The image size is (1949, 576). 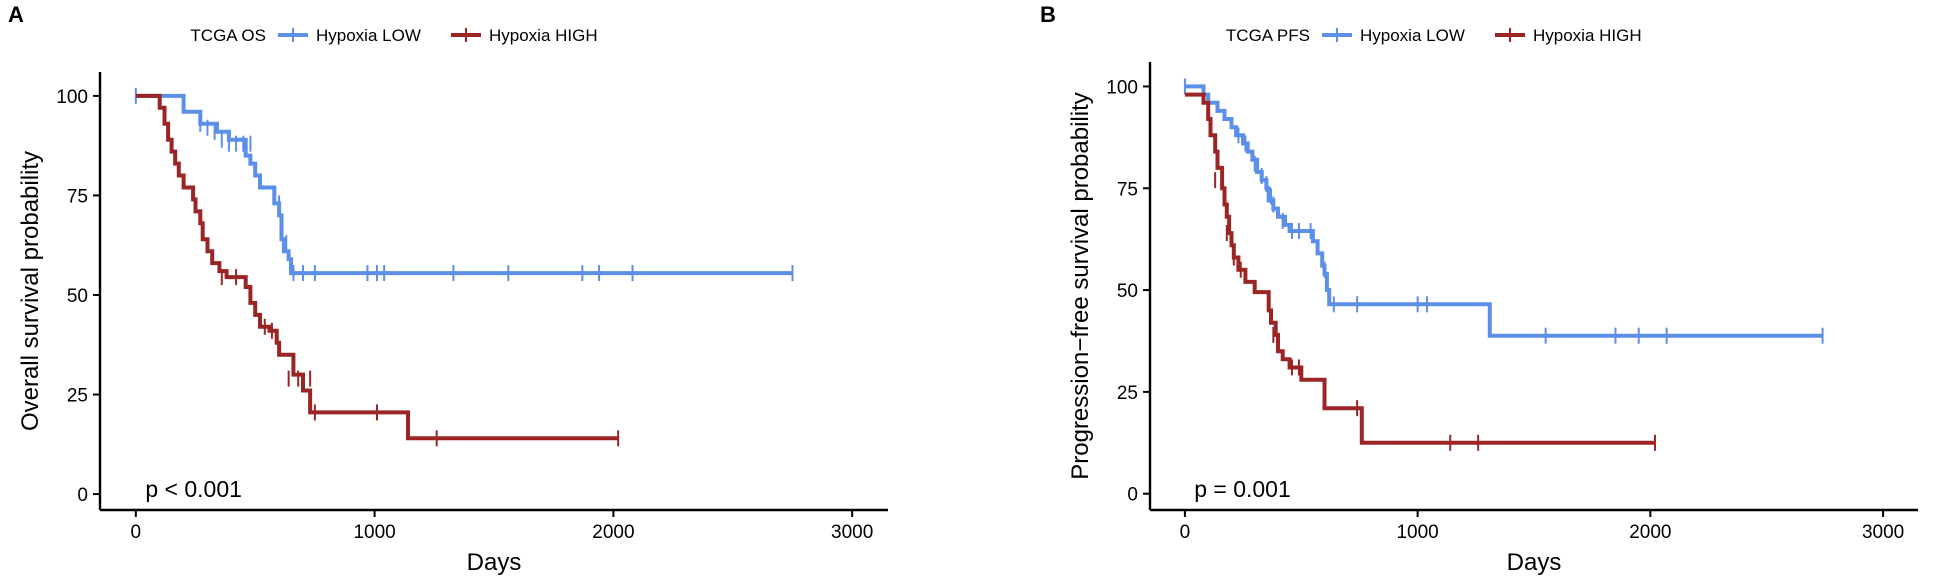 I want to click on legend-title: TCGA OS, so click(x=228, y=35).